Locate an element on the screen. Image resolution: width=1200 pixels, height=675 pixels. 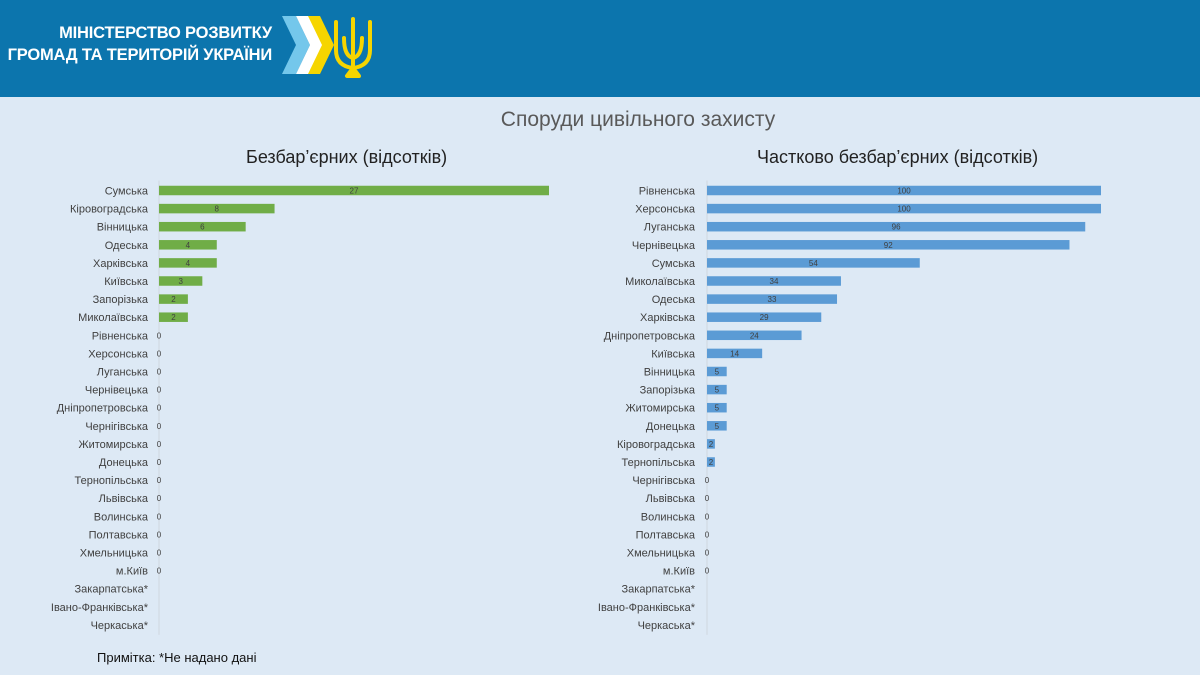
green-category-label: Сумська is located at coordinates (127, 192).